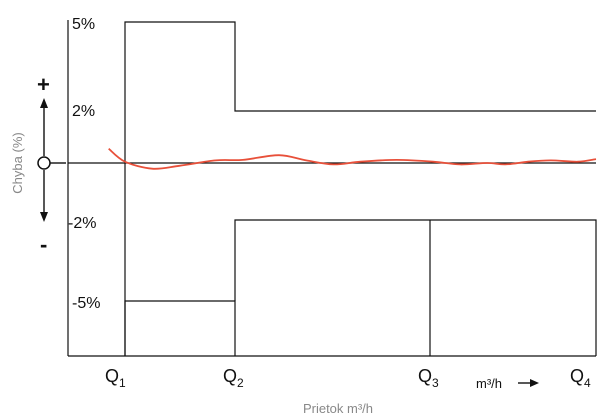 This screenshot has height=420, width=597. I want to click on x-tick-q3: Q3, so click(428, 378).